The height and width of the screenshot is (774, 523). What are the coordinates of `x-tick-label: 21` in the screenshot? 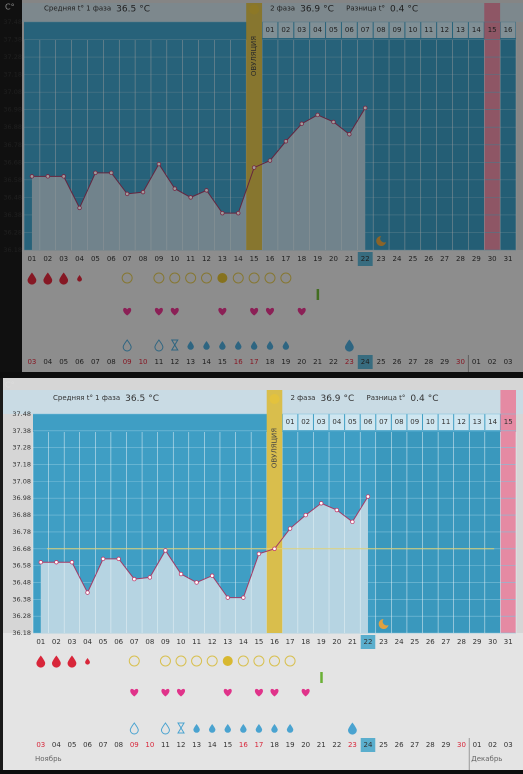 It's located at (352, 642).